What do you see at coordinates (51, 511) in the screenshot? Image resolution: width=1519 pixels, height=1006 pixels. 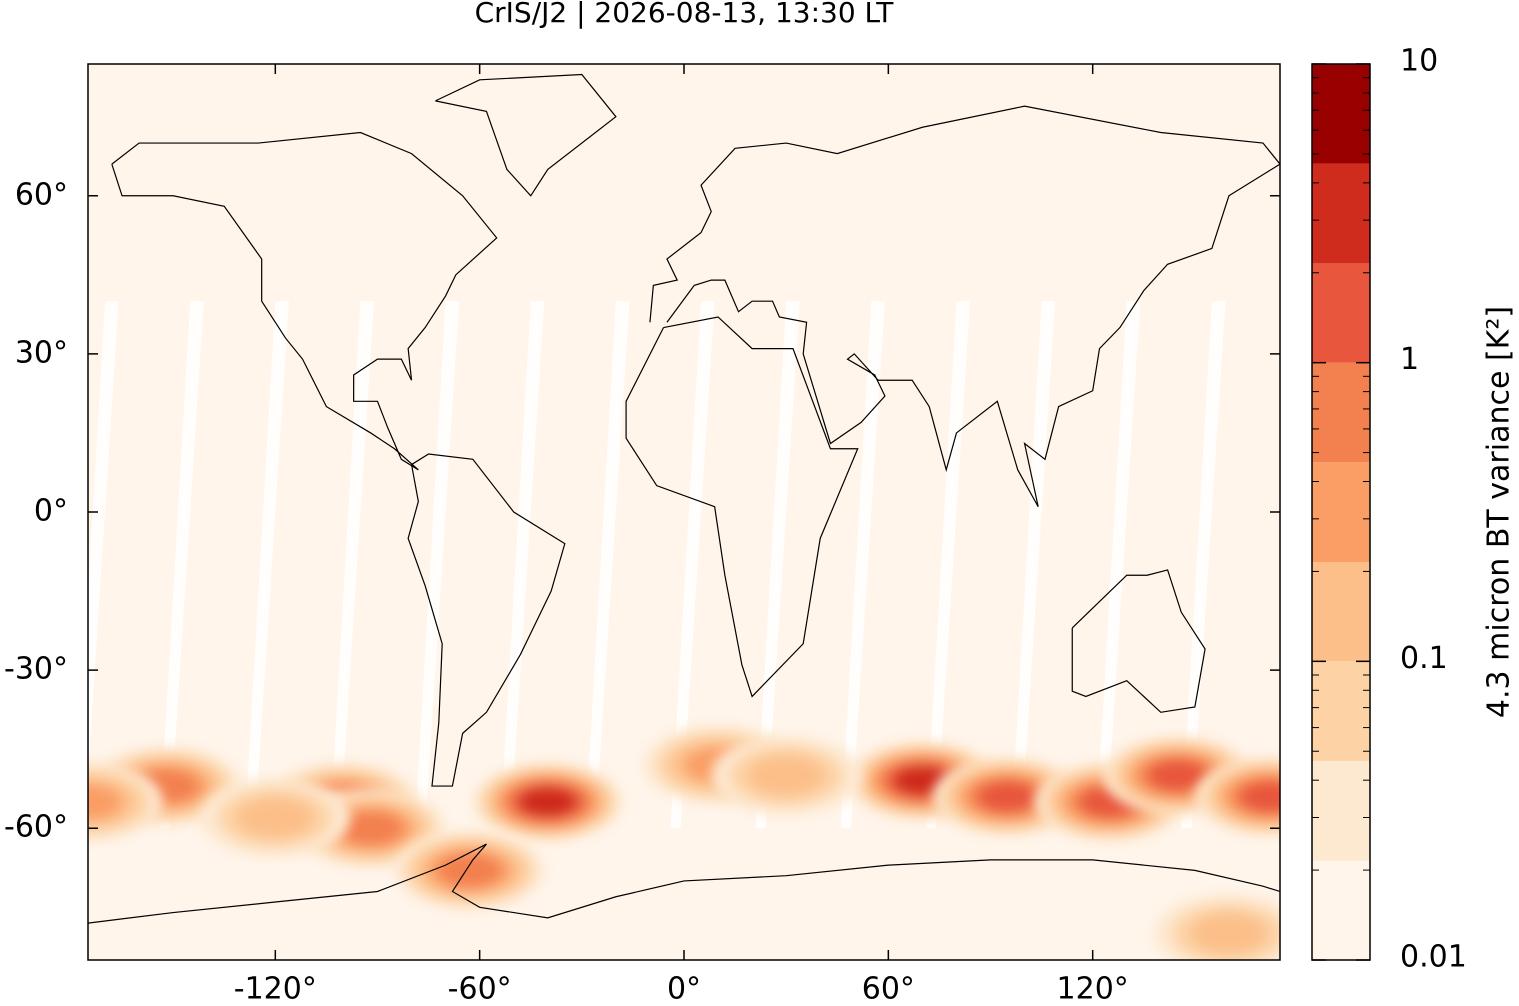 I see `y-tick-label: 0°` at bounding box center [51, 511].